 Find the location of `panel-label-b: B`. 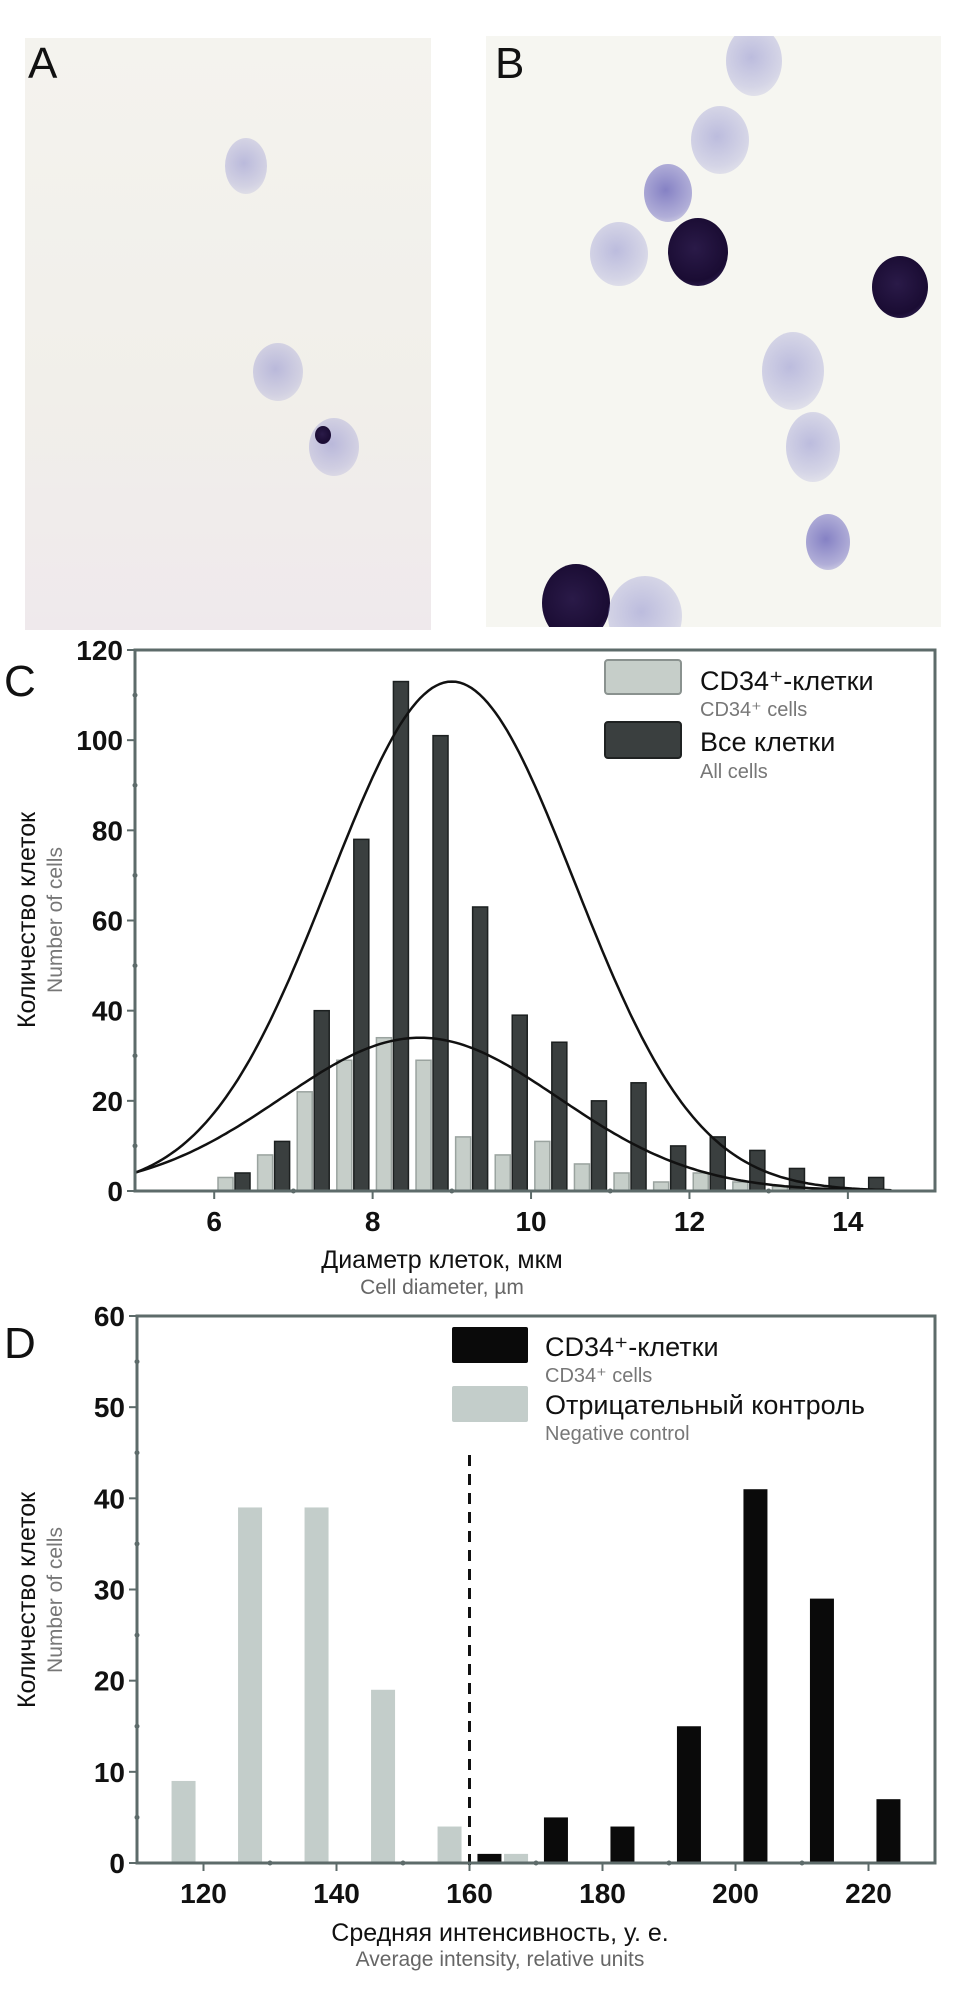

panel-label-b: B is located at coordinates (510, 63).